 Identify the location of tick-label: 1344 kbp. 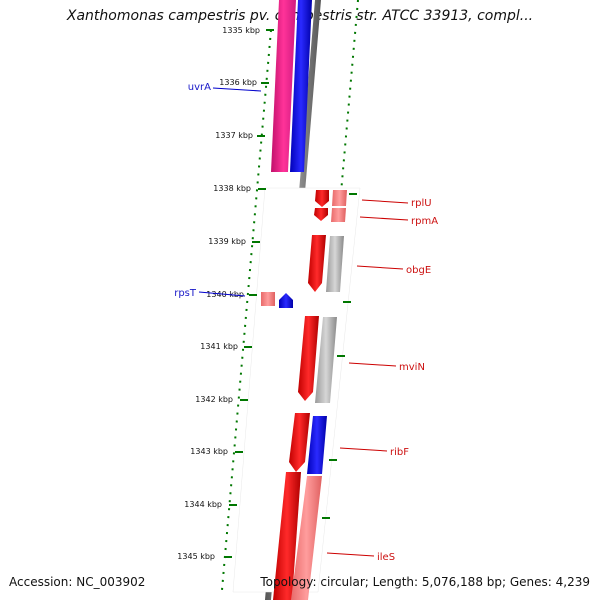
(203, 504).